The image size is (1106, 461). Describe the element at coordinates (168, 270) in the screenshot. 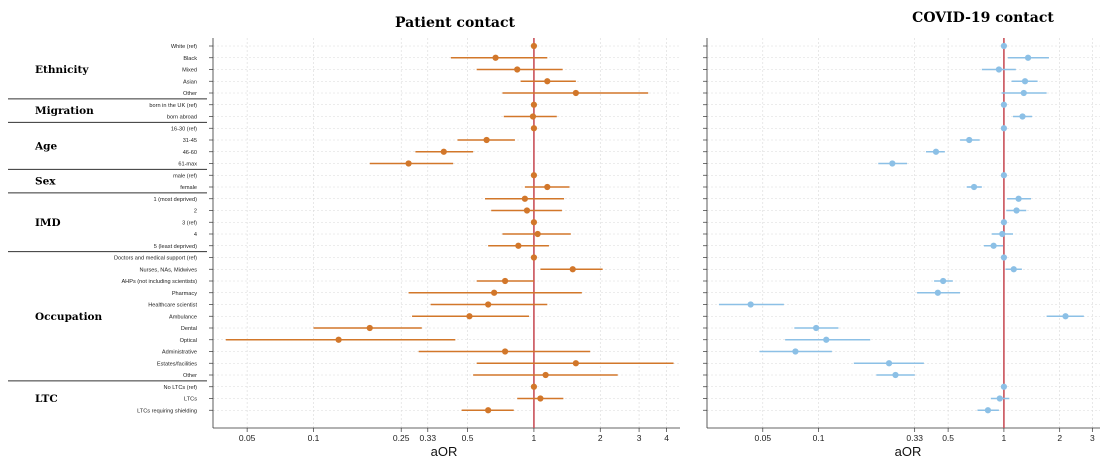

I see `level-label: Nurses, NAs, Midwives` at that location.